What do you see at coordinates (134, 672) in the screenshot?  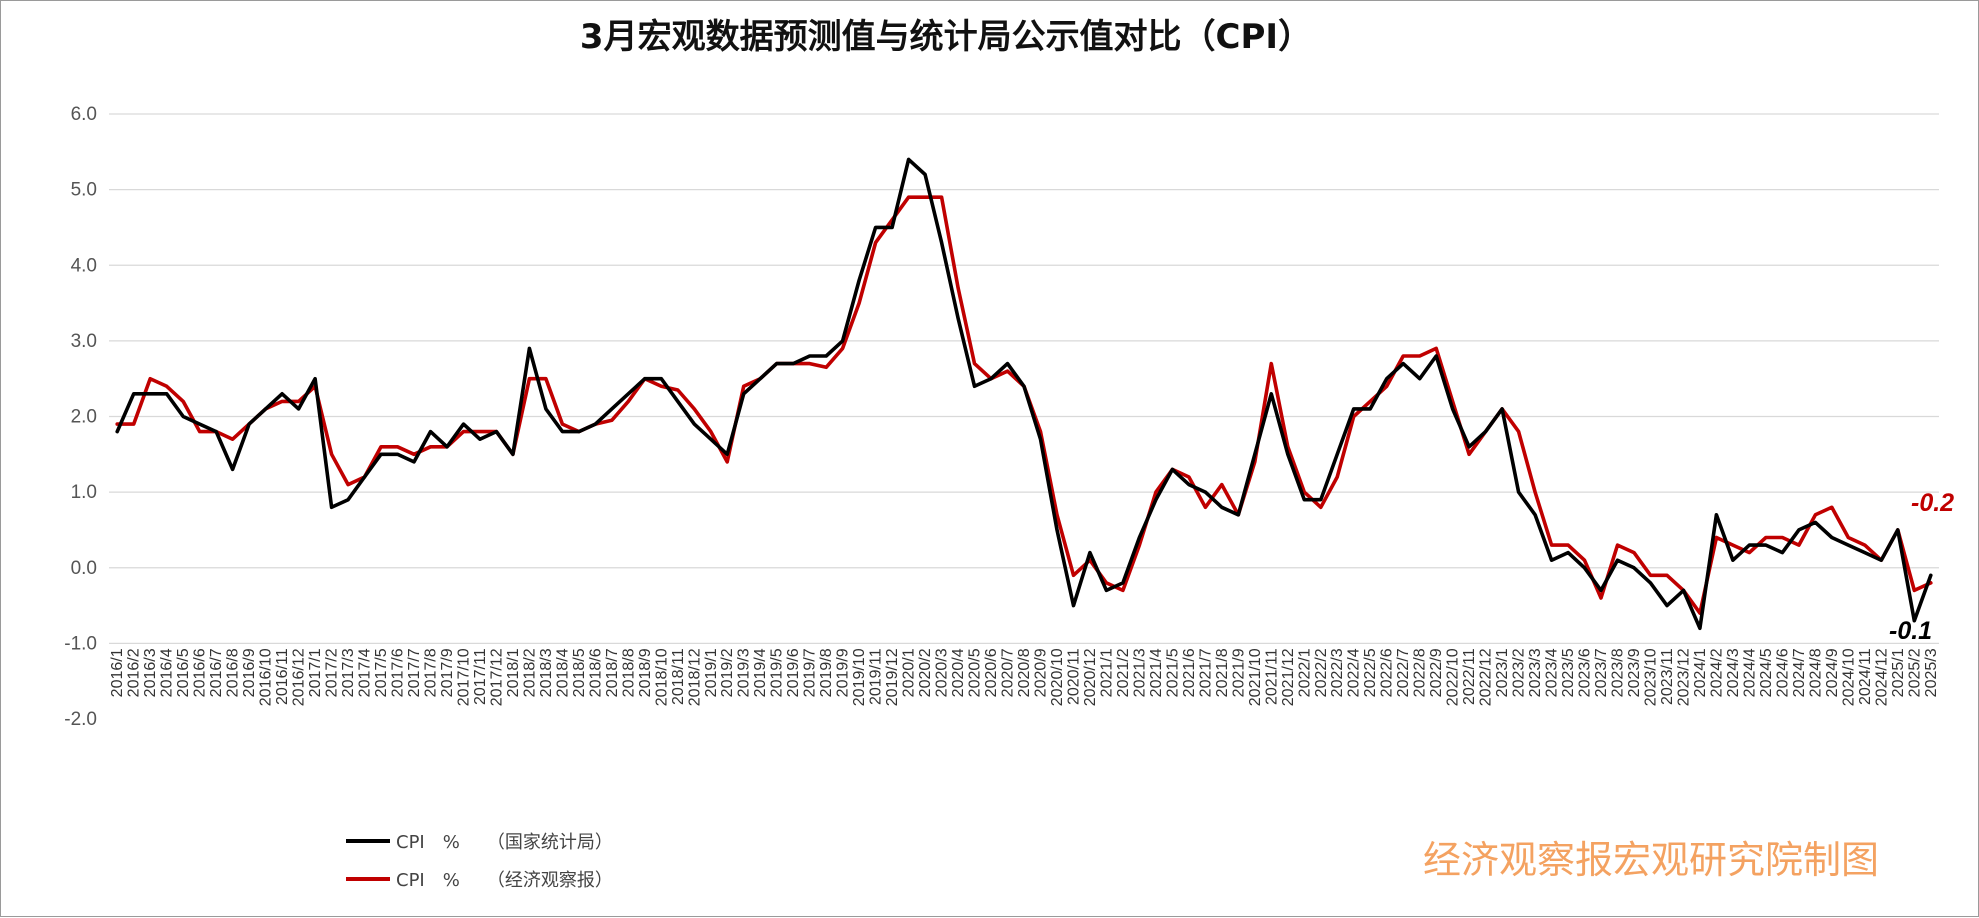 I see `x-tick-label: 2016/2` at bounding box center [134, 672].